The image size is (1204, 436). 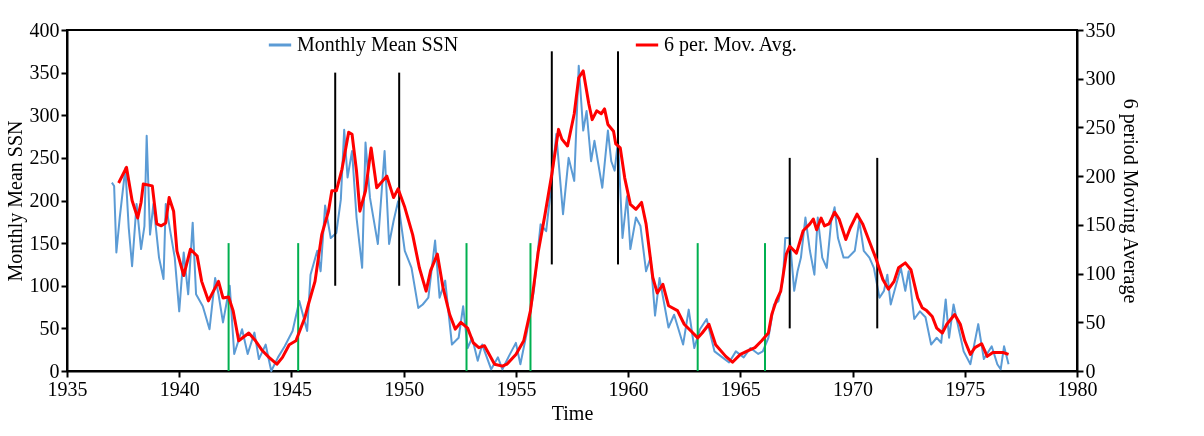 I want to click on y2-axis-title: 6 period Moving Average, so click(x=1130, y=201).